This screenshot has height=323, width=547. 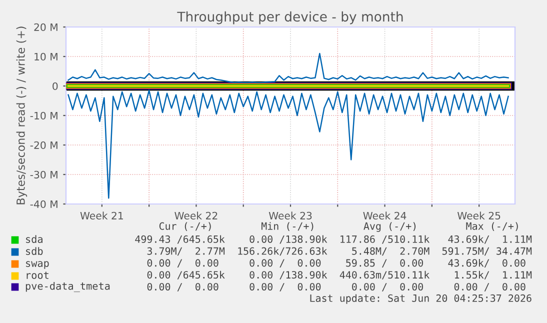 What do you see at coordinates (196, 216) in the screenshot?
I see `x-tick-label: Week 22` at bounding box center [196, 216].